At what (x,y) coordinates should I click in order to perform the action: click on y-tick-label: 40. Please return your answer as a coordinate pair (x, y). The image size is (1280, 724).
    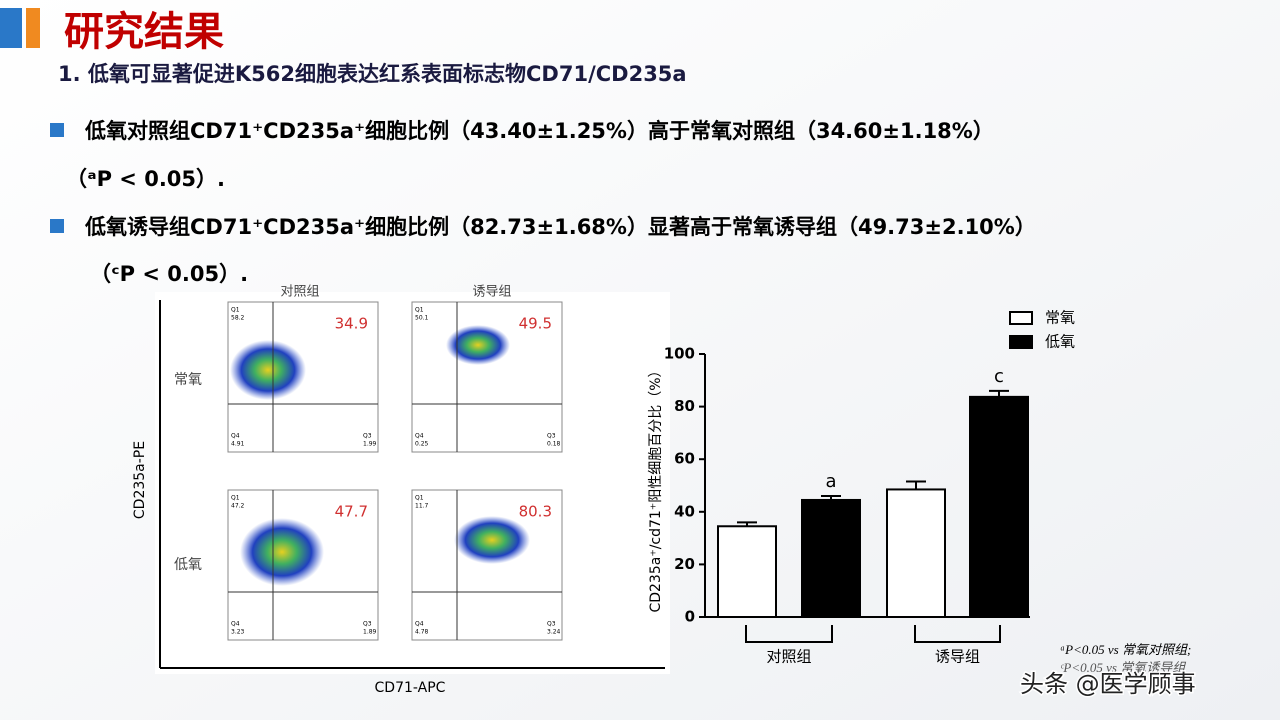
    Looking at the image, I should click on (684, 511).